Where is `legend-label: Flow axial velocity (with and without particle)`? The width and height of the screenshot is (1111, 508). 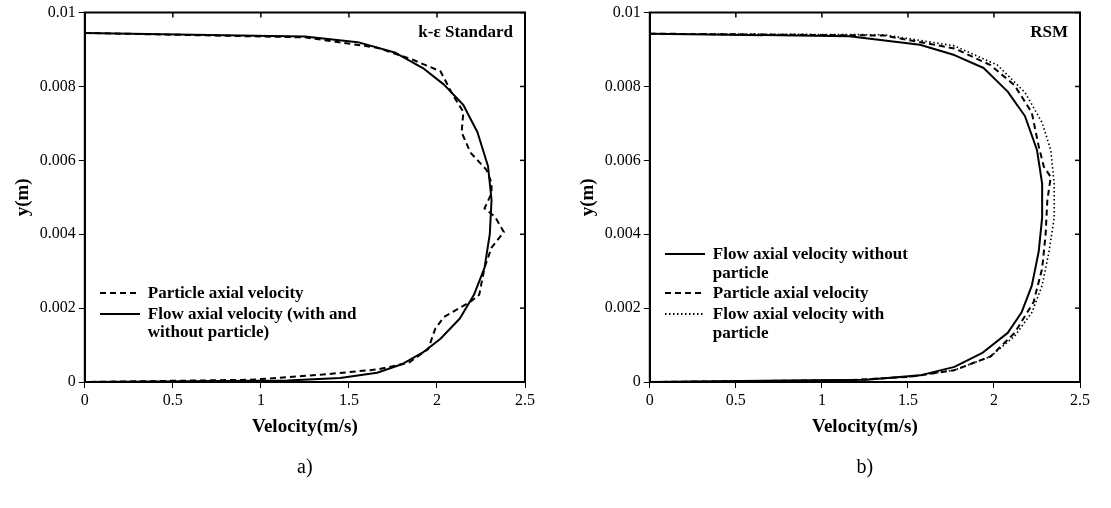
legend-label: Flow axial velocity (with and without particle) is located at coordinates (252, 323).